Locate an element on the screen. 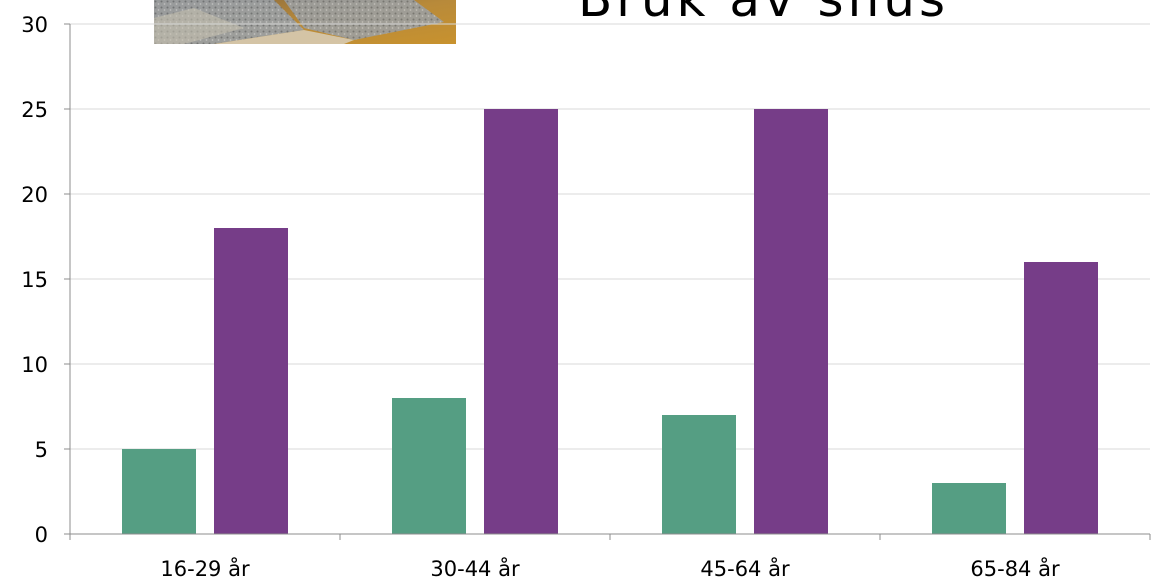 The image size is (1165, 580). y-tick-label: 30 is located at coordinates (34, 25).